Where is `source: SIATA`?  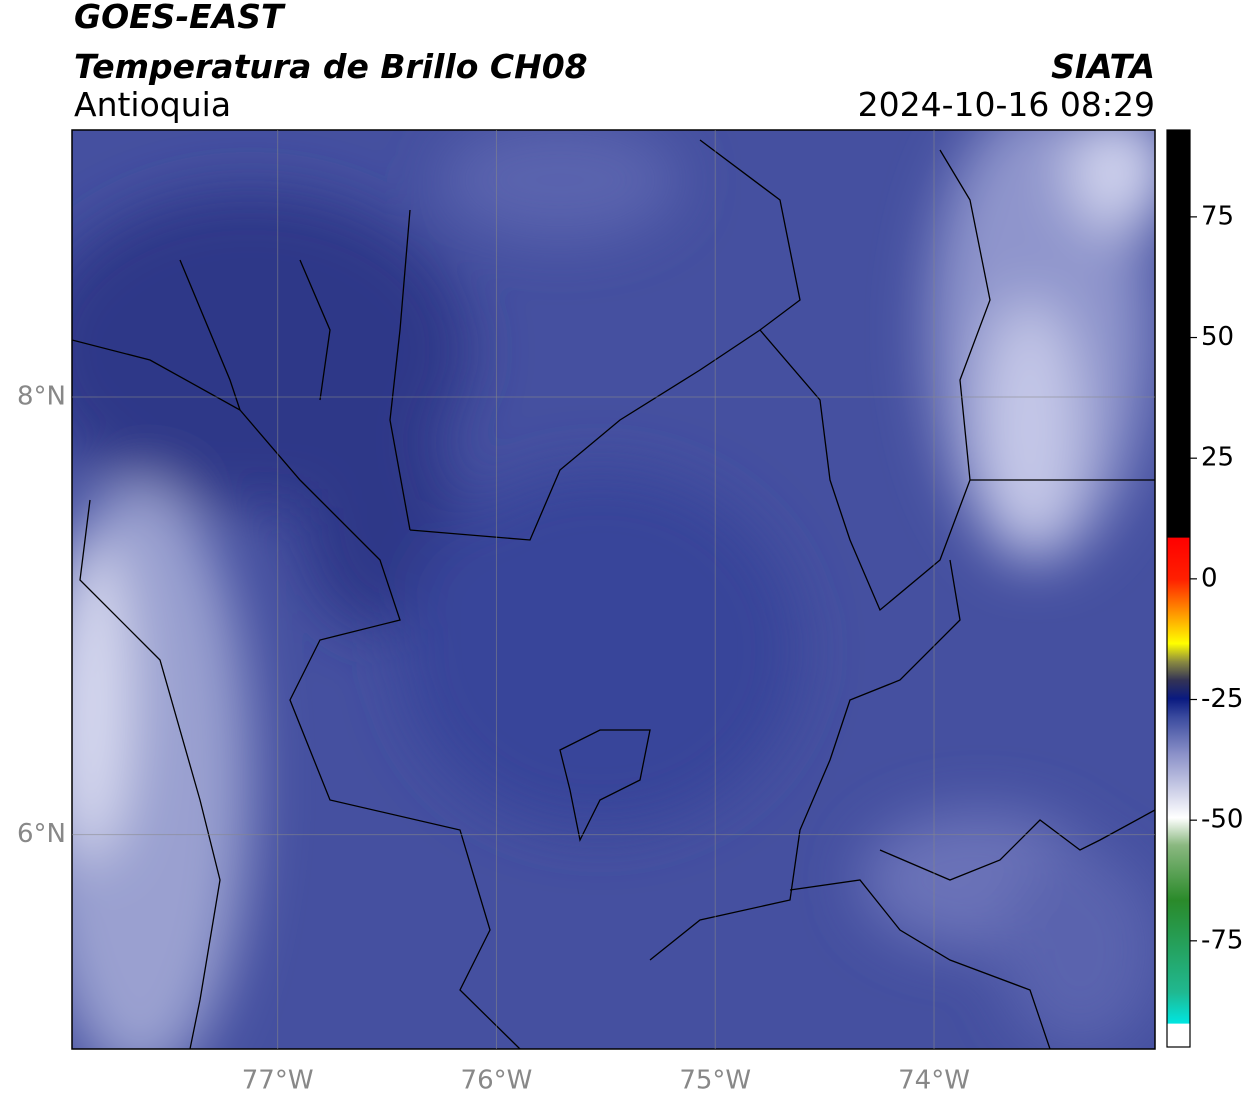 source: SIATA is located at coordinates (1103, 66).